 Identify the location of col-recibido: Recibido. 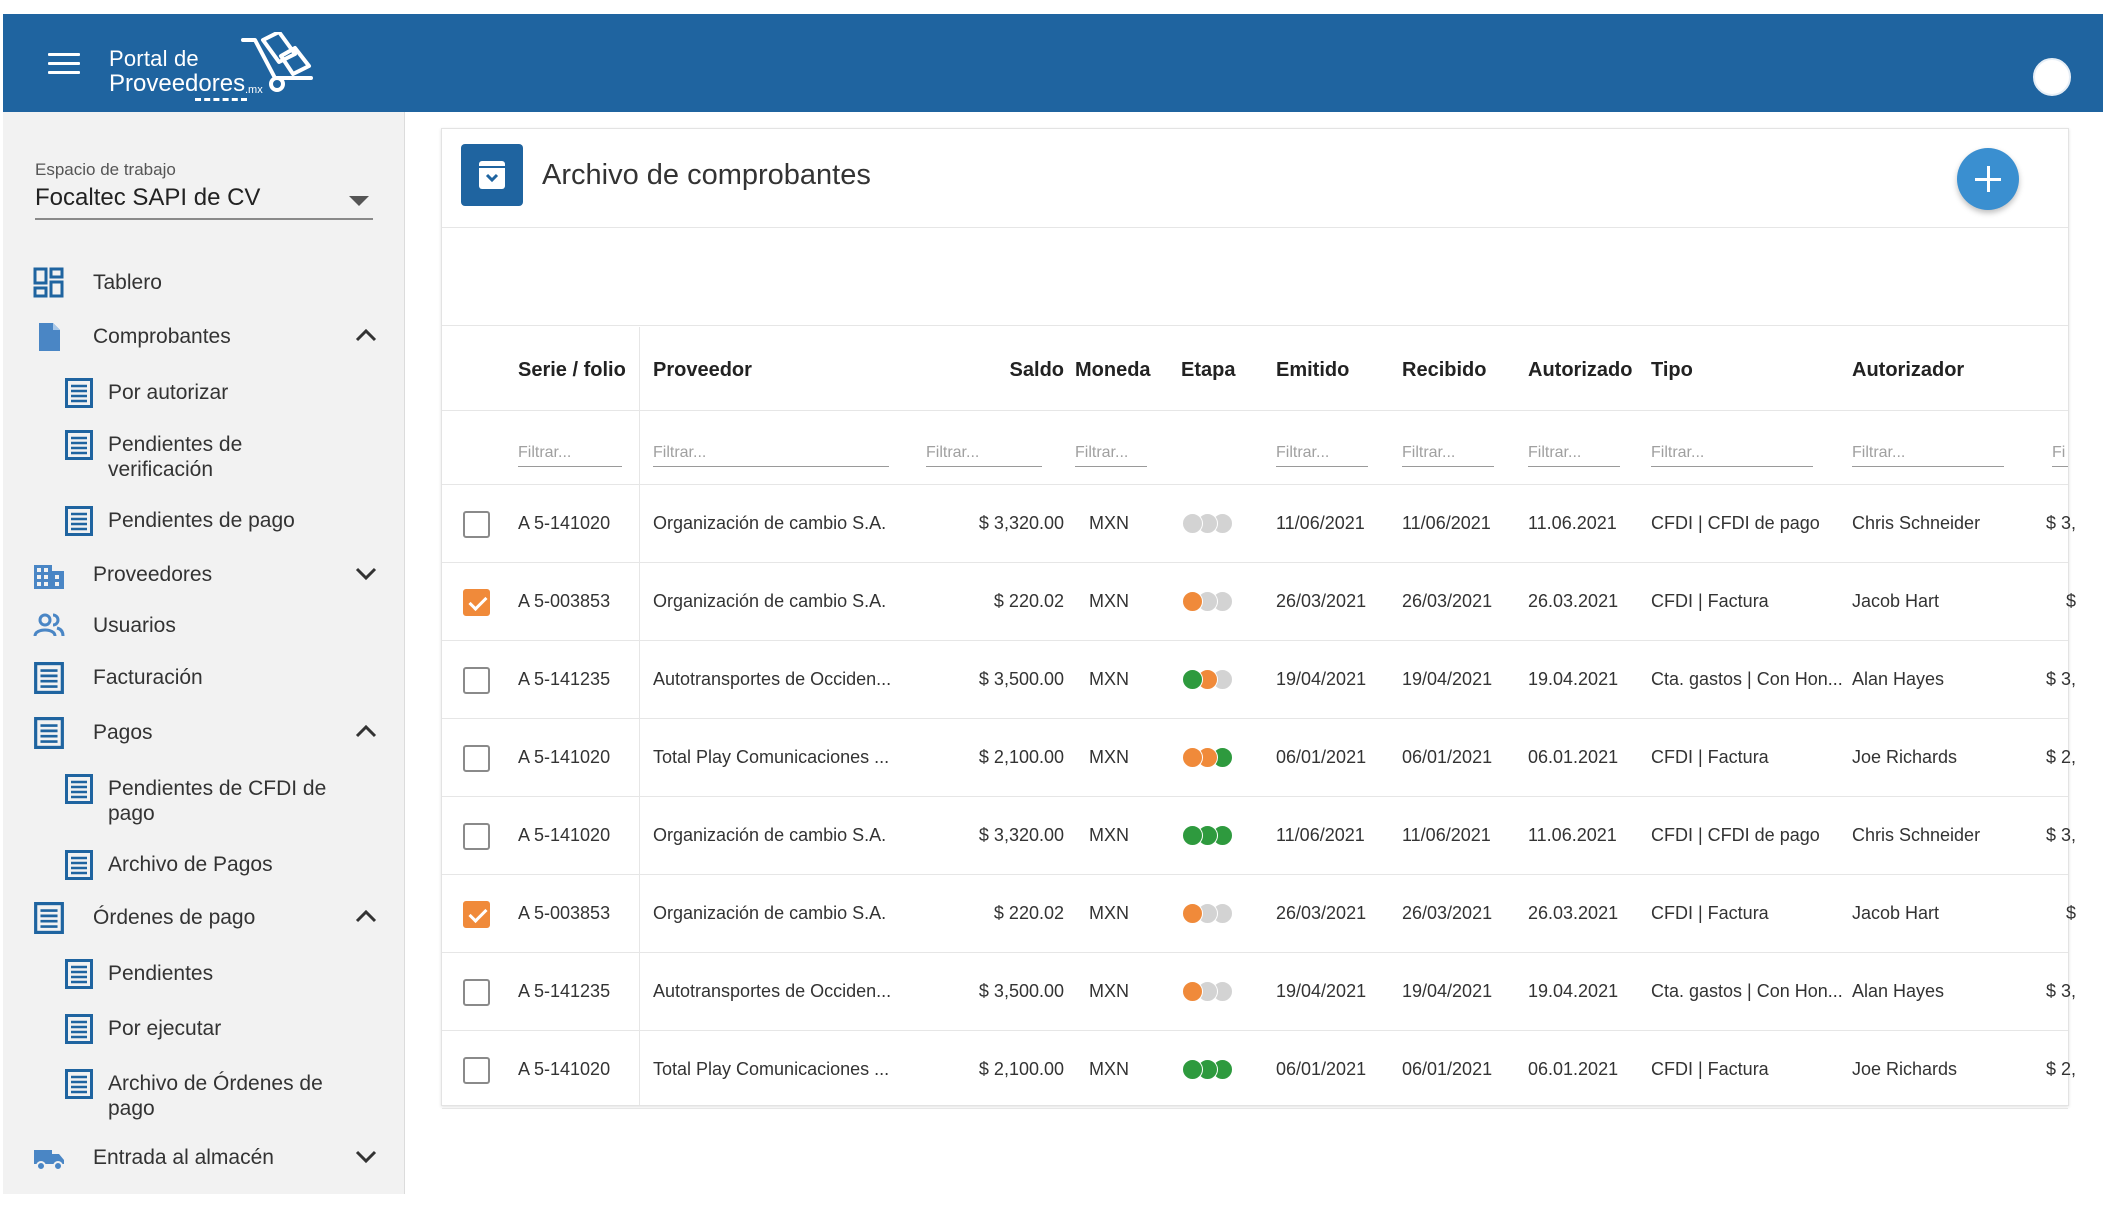
(1444, 370).